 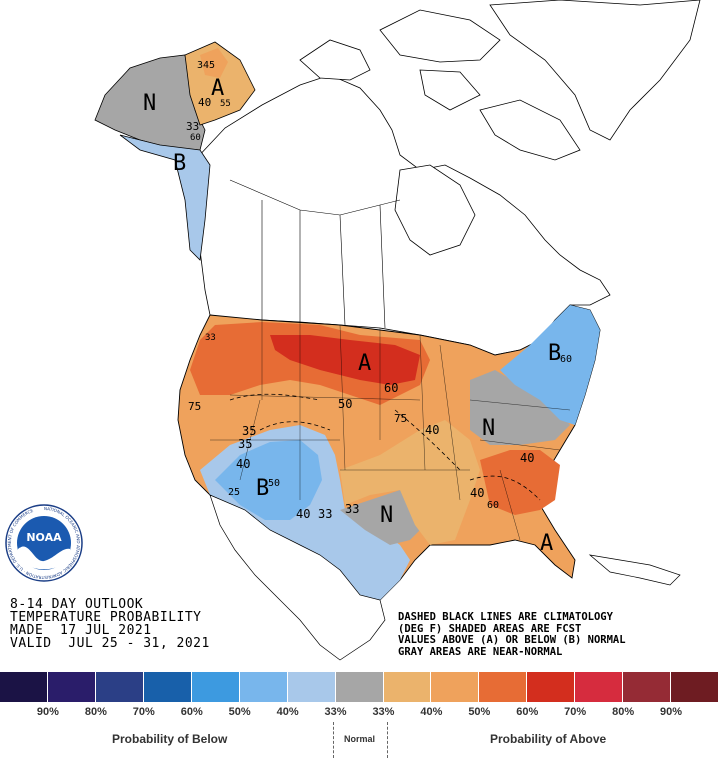 I want to click on hudson-bay, so click(x=435, y=210).